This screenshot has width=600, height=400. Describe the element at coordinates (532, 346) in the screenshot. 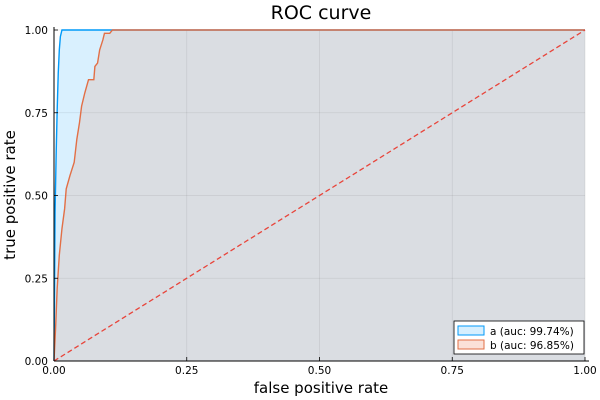

I see `legend-label-1: b (auc: 96.85%)` at that location.